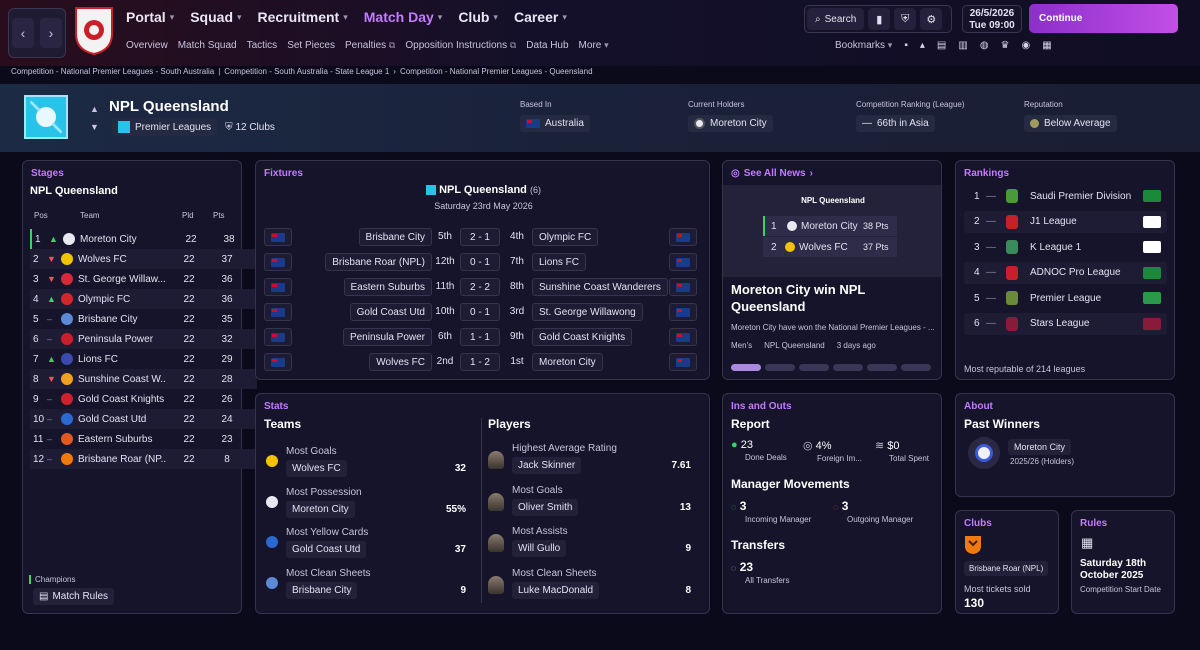  Describe the element at coordinates (759, 450) in the screenshot. I see `done-deals: ● 23 Done Deals` at that location.